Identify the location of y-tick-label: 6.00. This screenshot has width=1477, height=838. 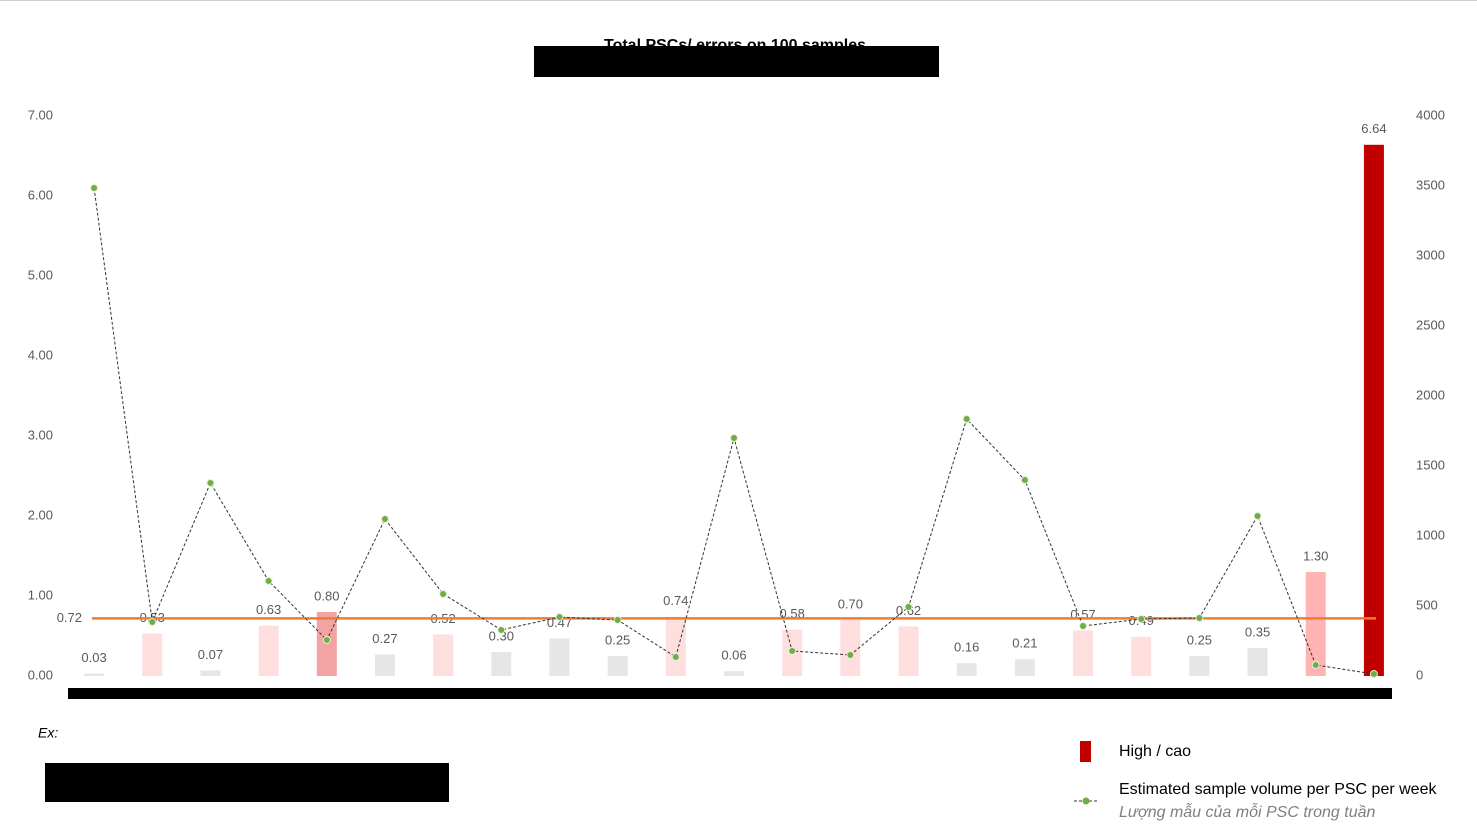
(40, 194).